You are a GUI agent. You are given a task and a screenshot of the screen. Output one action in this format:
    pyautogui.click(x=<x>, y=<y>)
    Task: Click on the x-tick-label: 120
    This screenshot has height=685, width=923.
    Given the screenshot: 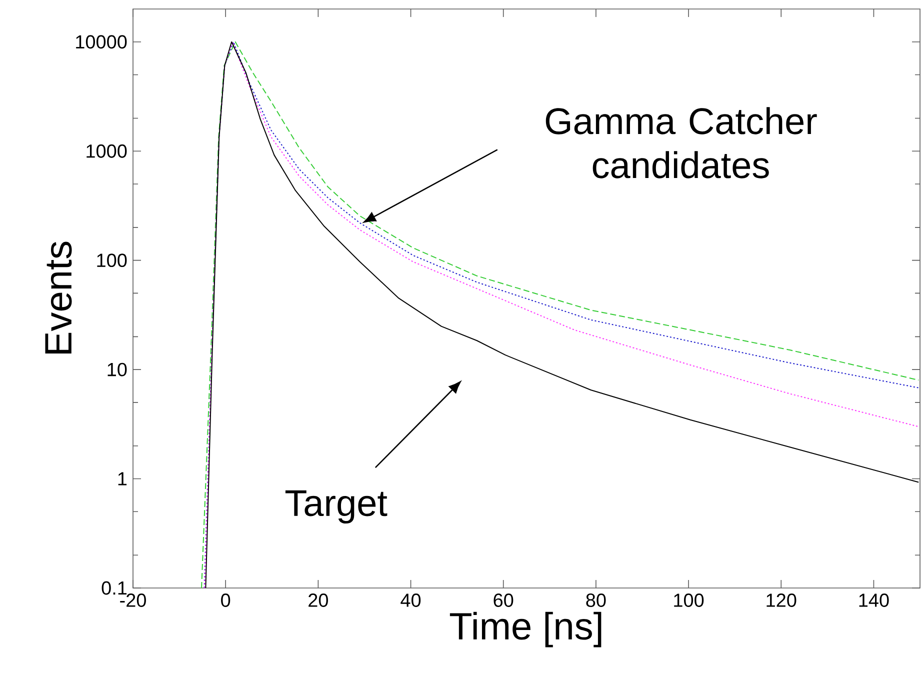 What is the action you would take?
    pyautogui.click(x=781, y=600)
    